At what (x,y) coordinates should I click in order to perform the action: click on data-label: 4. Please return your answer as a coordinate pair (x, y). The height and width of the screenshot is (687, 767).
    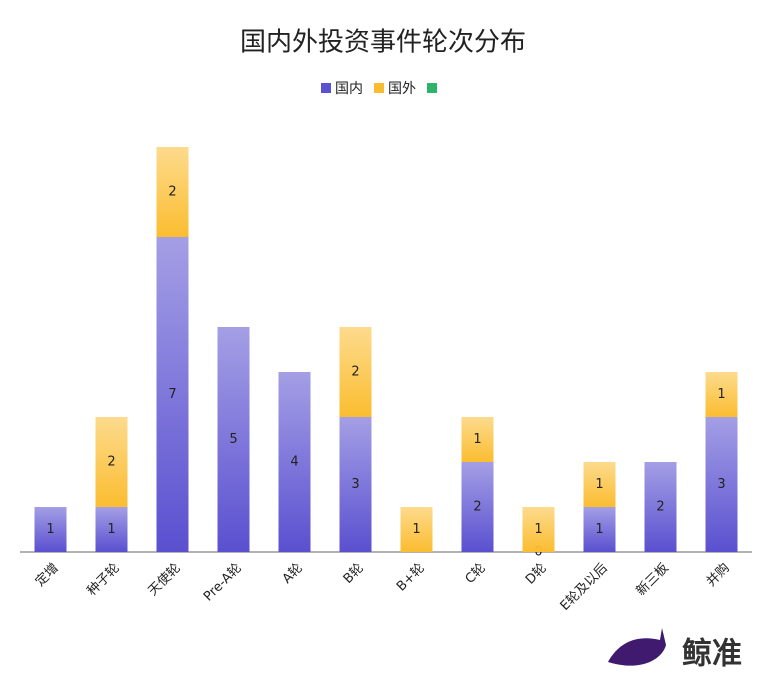
    Looking at the image, I should click on (294, 462).